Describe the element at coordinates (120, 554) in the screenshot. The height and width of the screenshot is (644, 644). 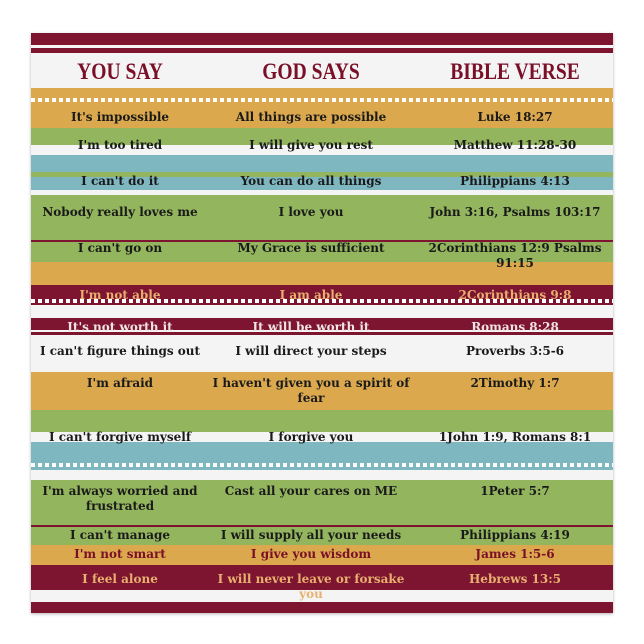
I see `row-you-text: I'm not smart` at that location.